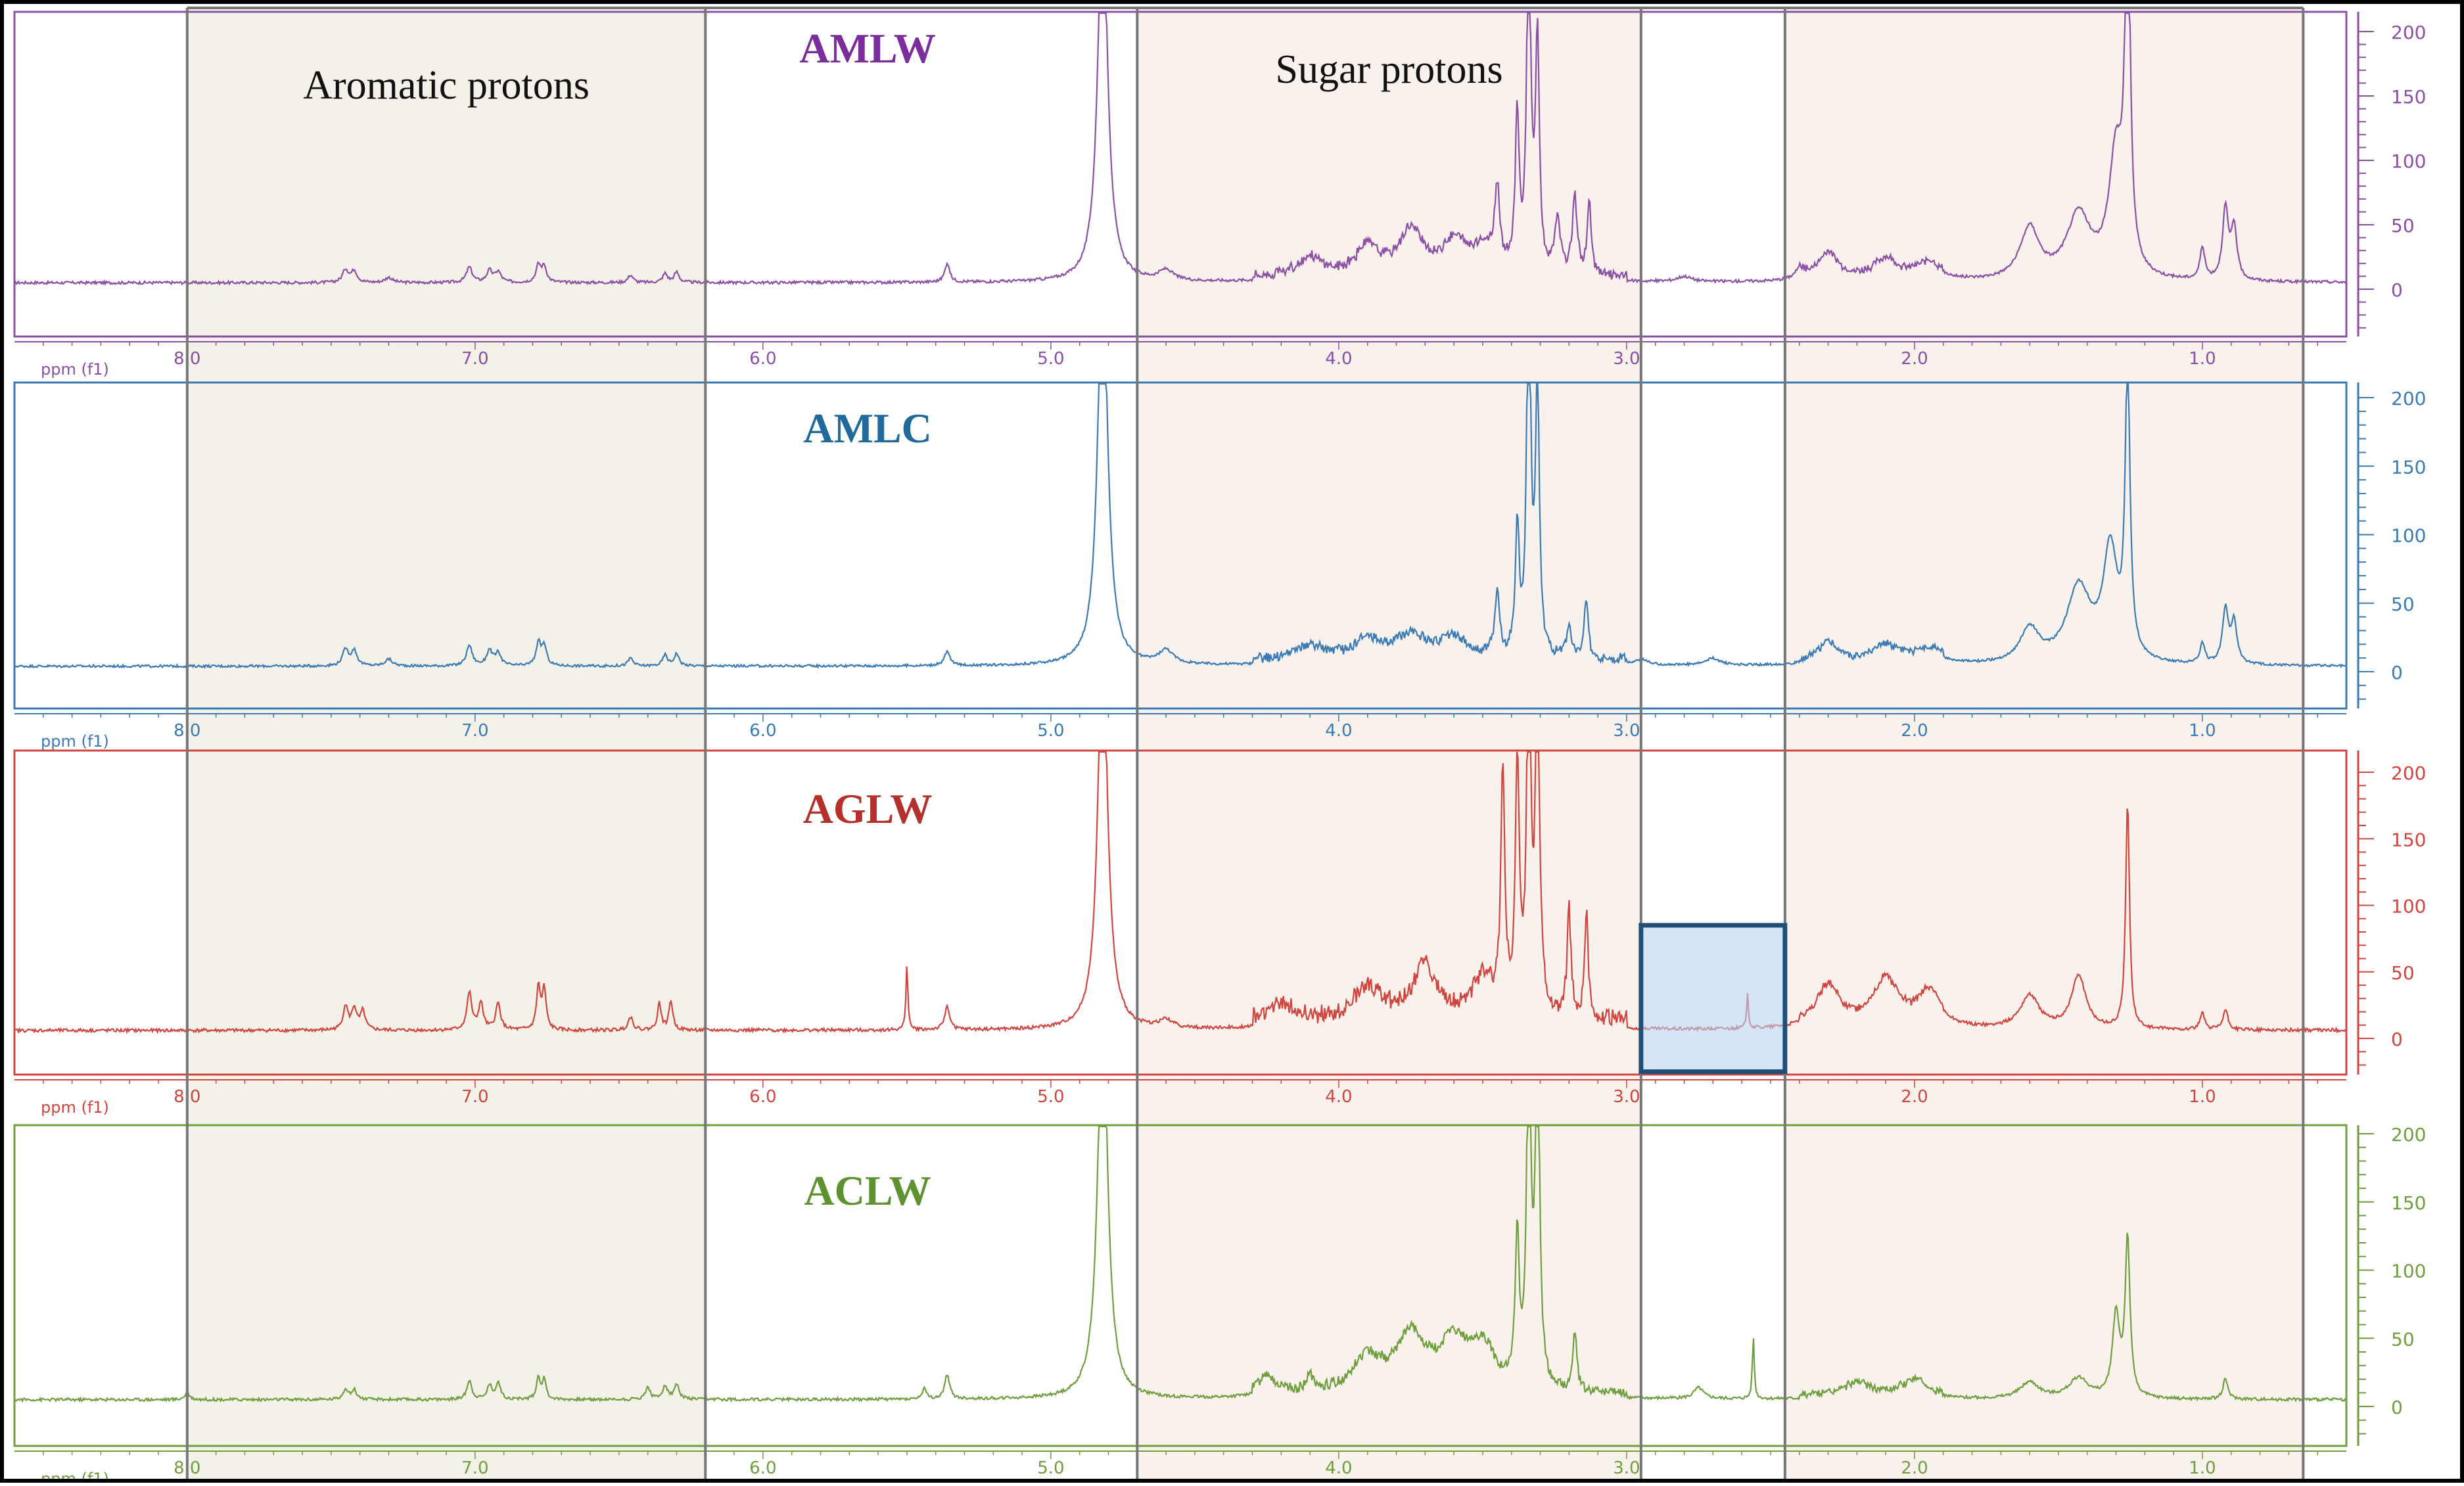  I want to click on panel-title-amlw: AMLW, so click(867, 49).